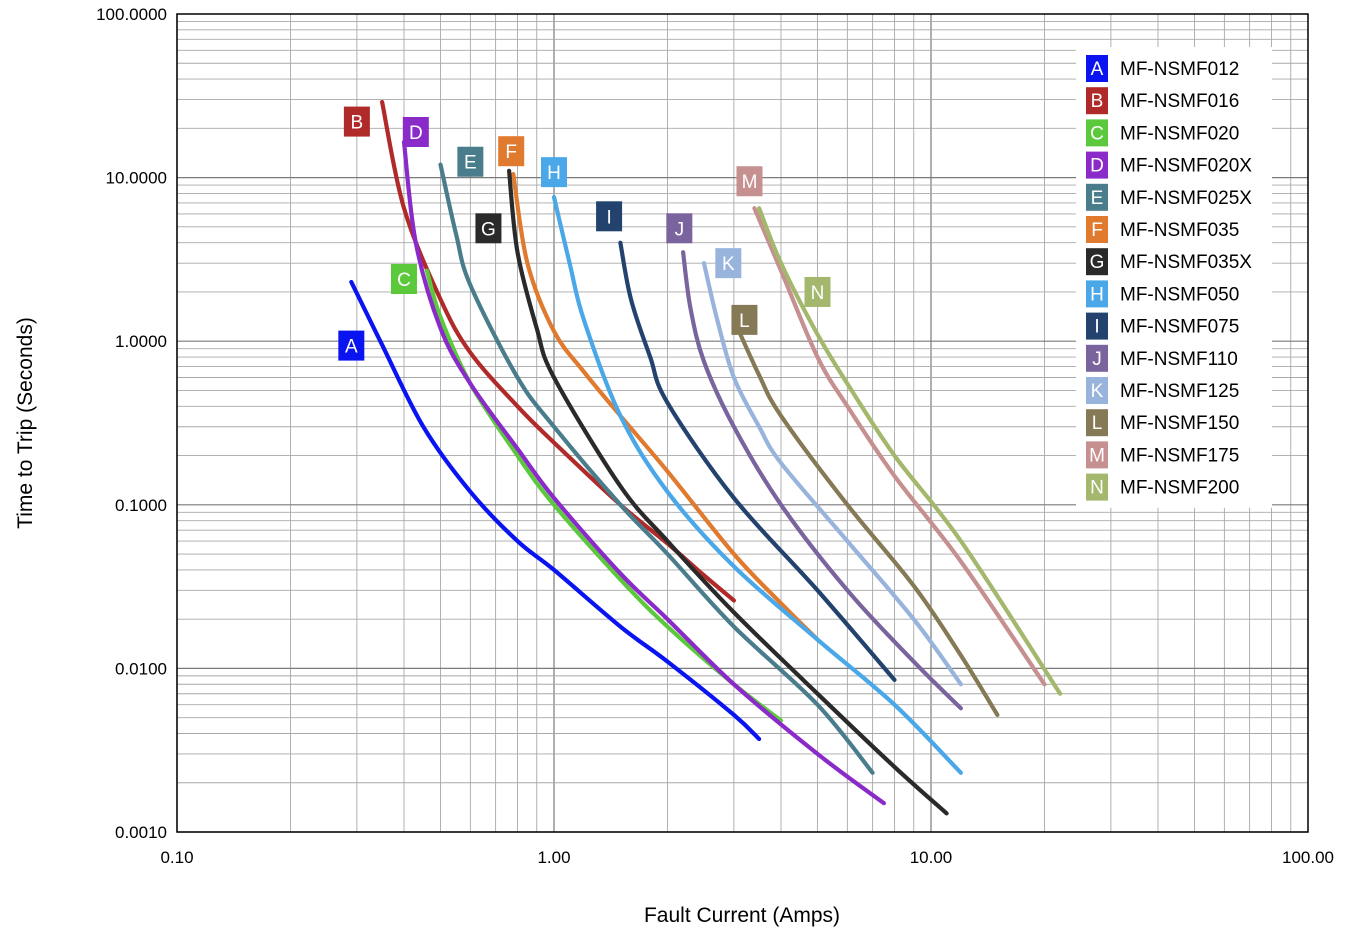 Image resolution: width=1357 pixels, height=934 pixels. I want to click on legend-label: MF-NSMF020, so click(1179, 133).